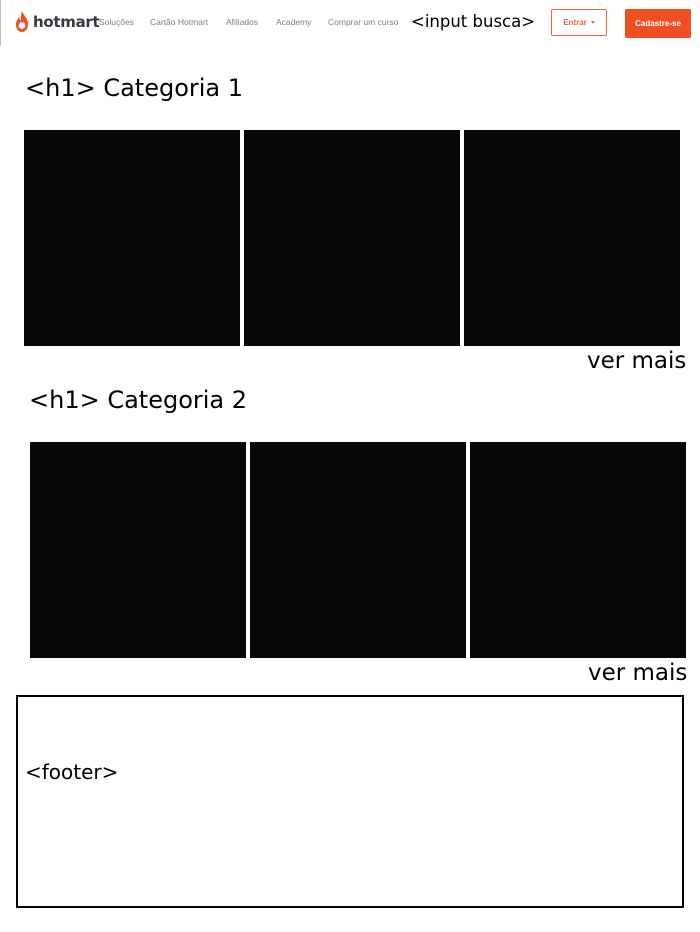 Image resolution: width=700 pixels, height=932 pixels. What do you see at coordinates (0, 23) in the screenshot?
I see `header-edge-line` at bounding box center [0, 23].